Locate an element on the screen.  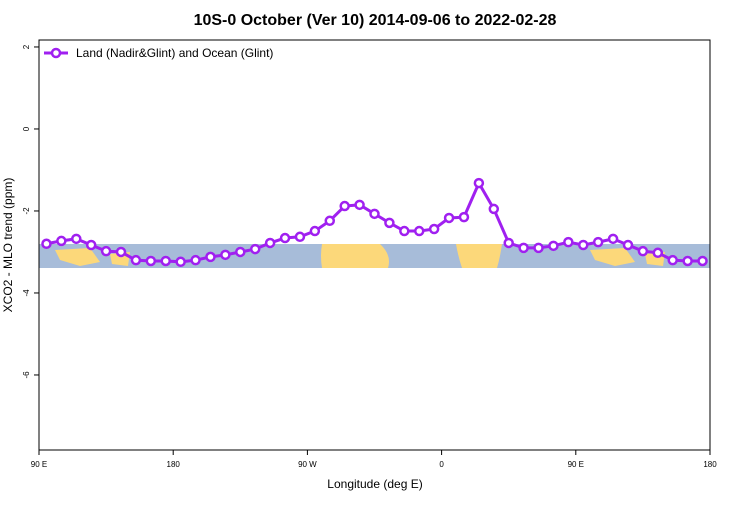
y-tick-label: 0 is located at coordinates (26, 128).